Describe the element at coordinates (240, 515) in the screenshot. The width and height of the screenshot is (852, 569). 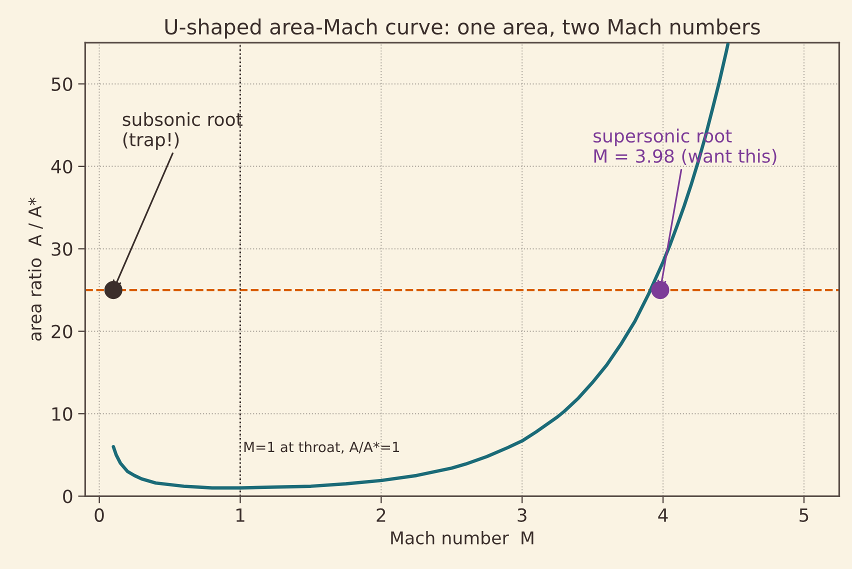
I see `x-tick-label: 1` at that location.